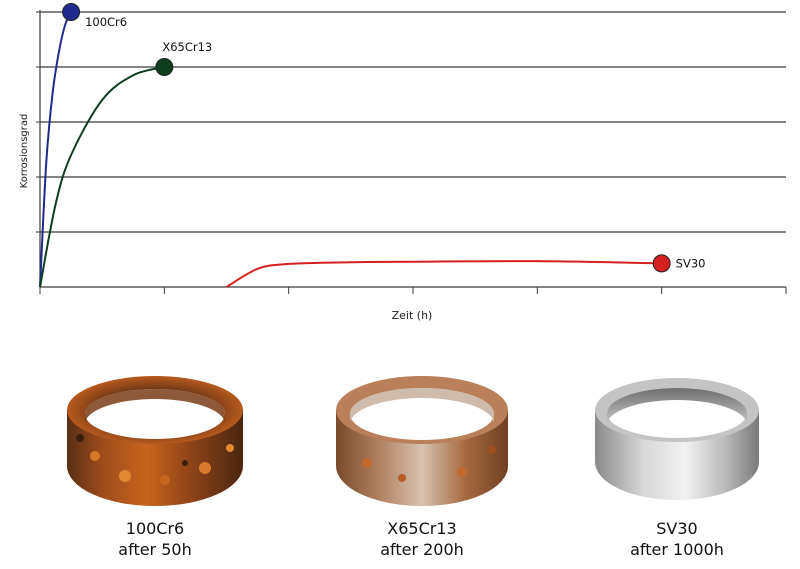 This screenshot has height=569, width=800. I want to click on sample-material: X65Cr13, so click(422, 528).